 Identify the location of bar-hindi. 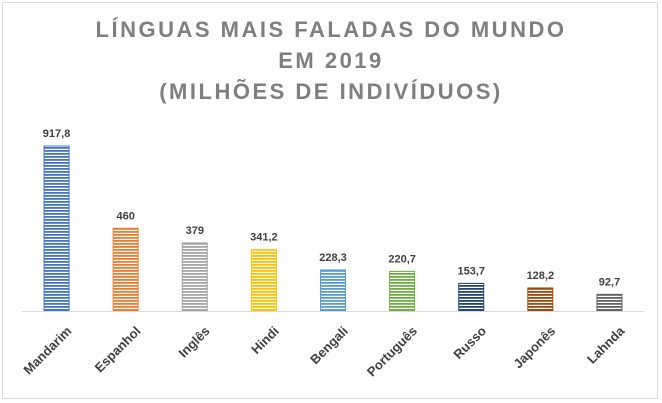
(263, 280).